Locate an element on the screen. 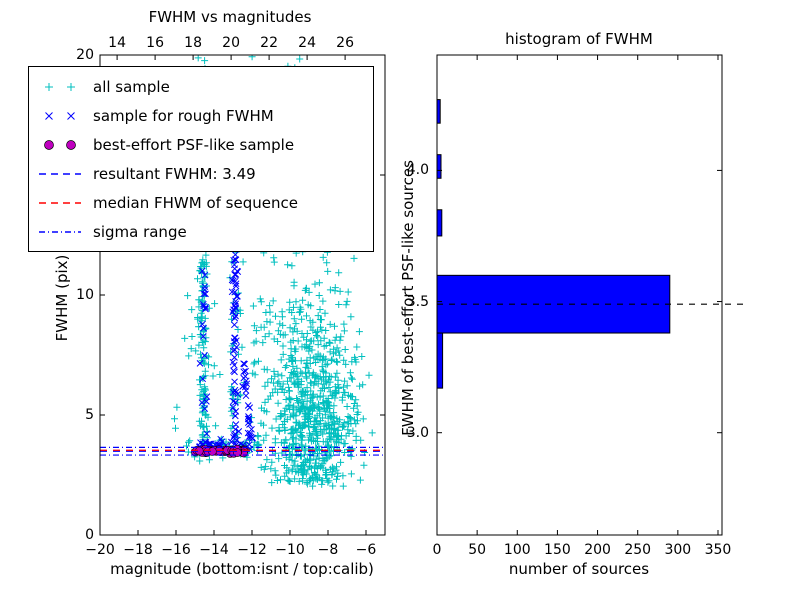  left-top-tick-label: 14 is located at coordinates (117, 43).